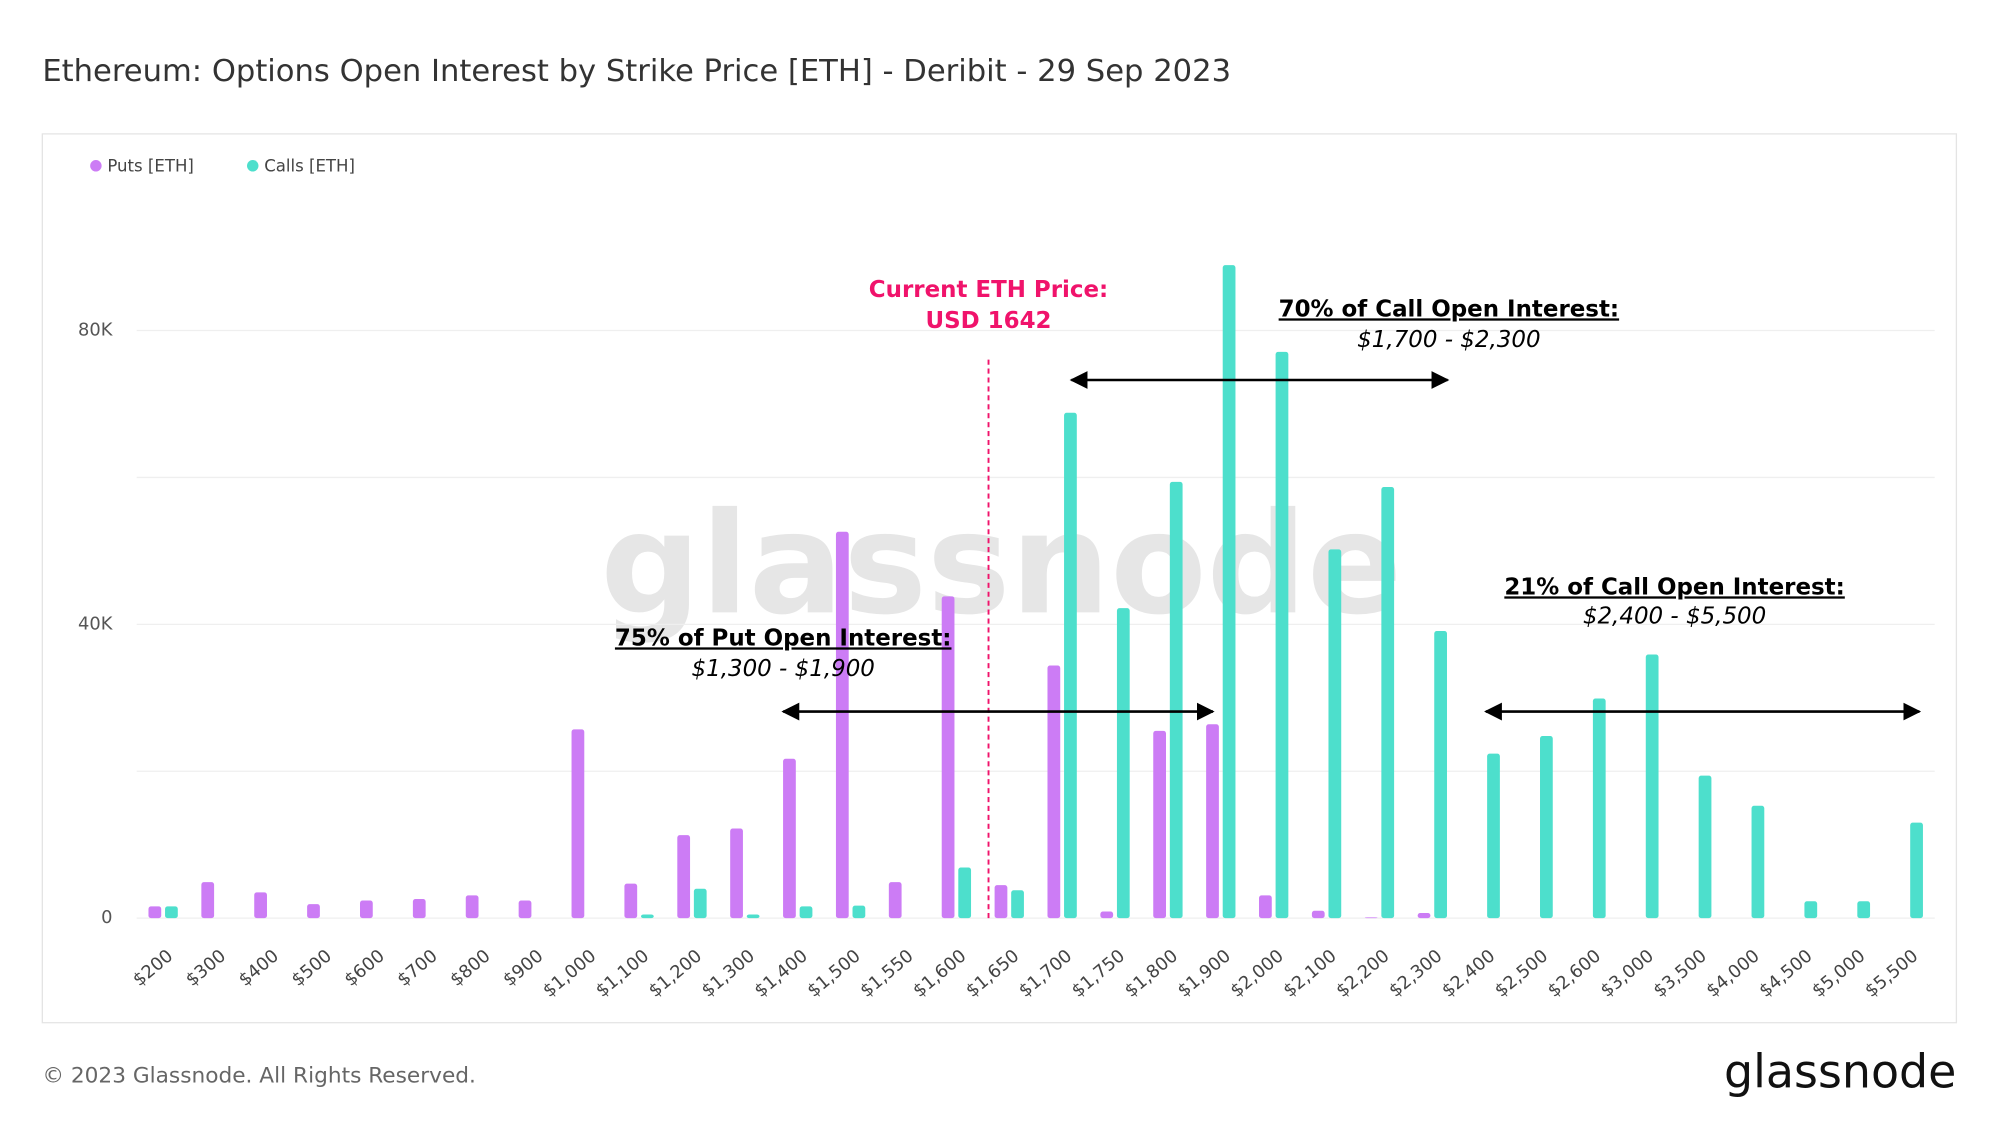  Describe the element at coordinates (1448, 340) in the screenshot. I see `call-annotation: $1,700 - $2,300` at that location.